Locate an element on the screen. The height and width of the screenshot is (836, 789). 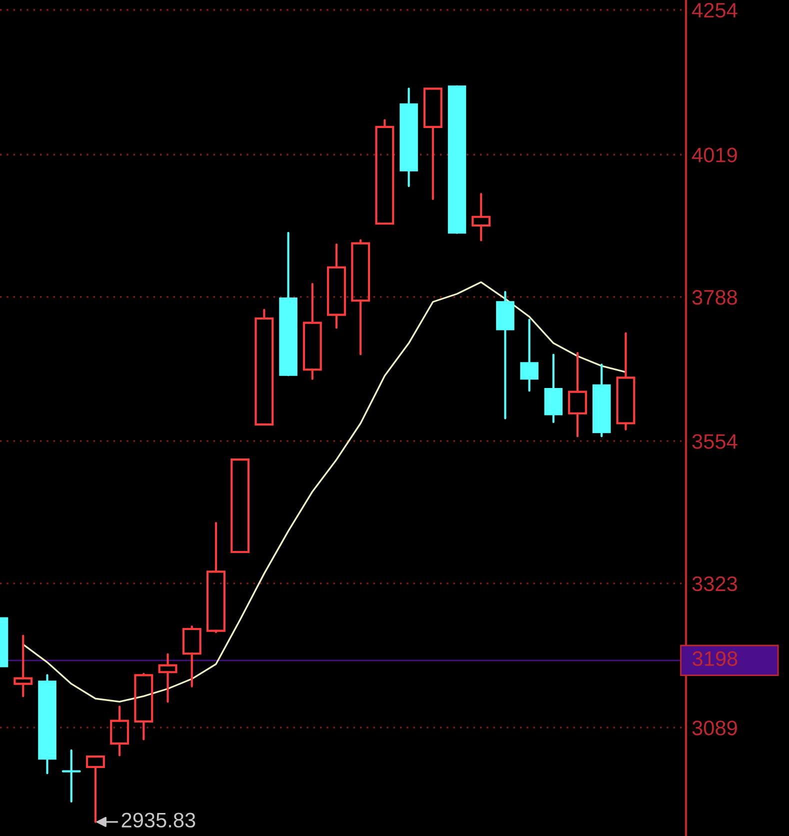
y-tick-label: 3788 is located at coordinates (714, 297).